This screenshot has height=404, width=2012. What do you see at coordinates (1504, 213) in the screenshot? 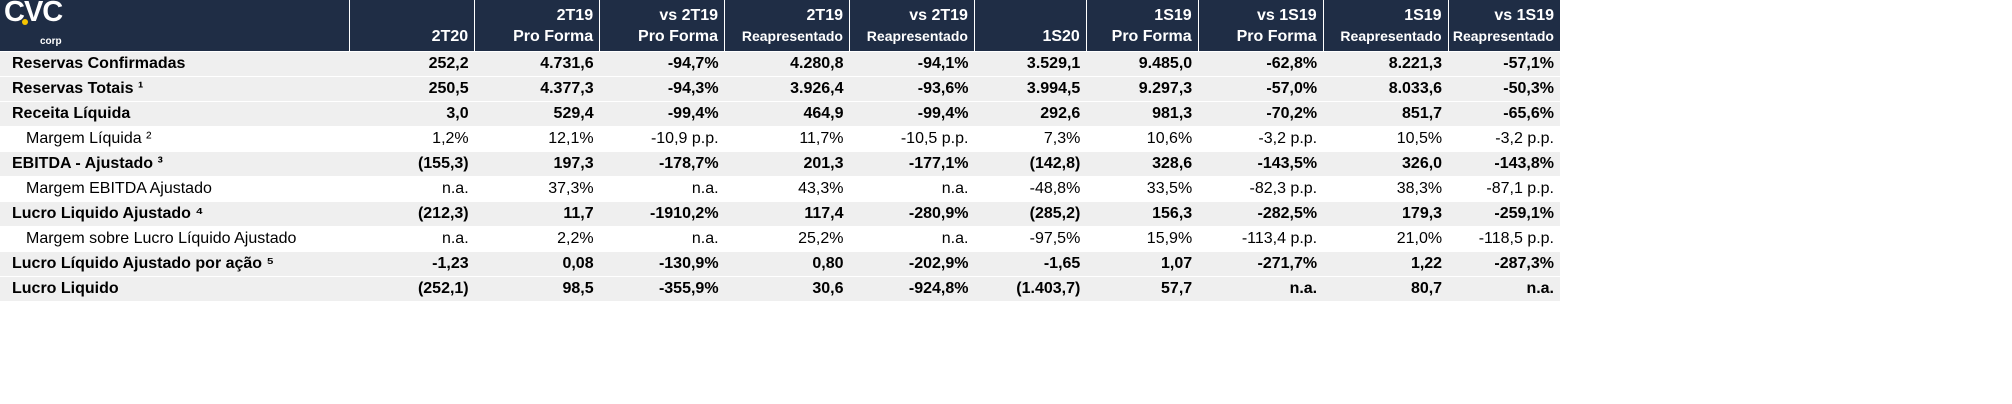
I see `cell: -259,1%` at bounding box center [1504, 213].